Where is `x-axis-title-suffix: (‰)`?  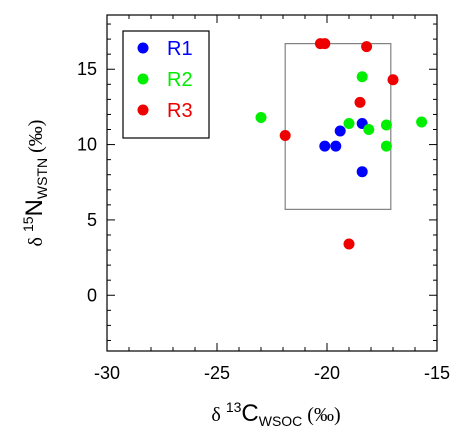 x-axis-title-suffix: (‰) is located at coordinates (321, 415).